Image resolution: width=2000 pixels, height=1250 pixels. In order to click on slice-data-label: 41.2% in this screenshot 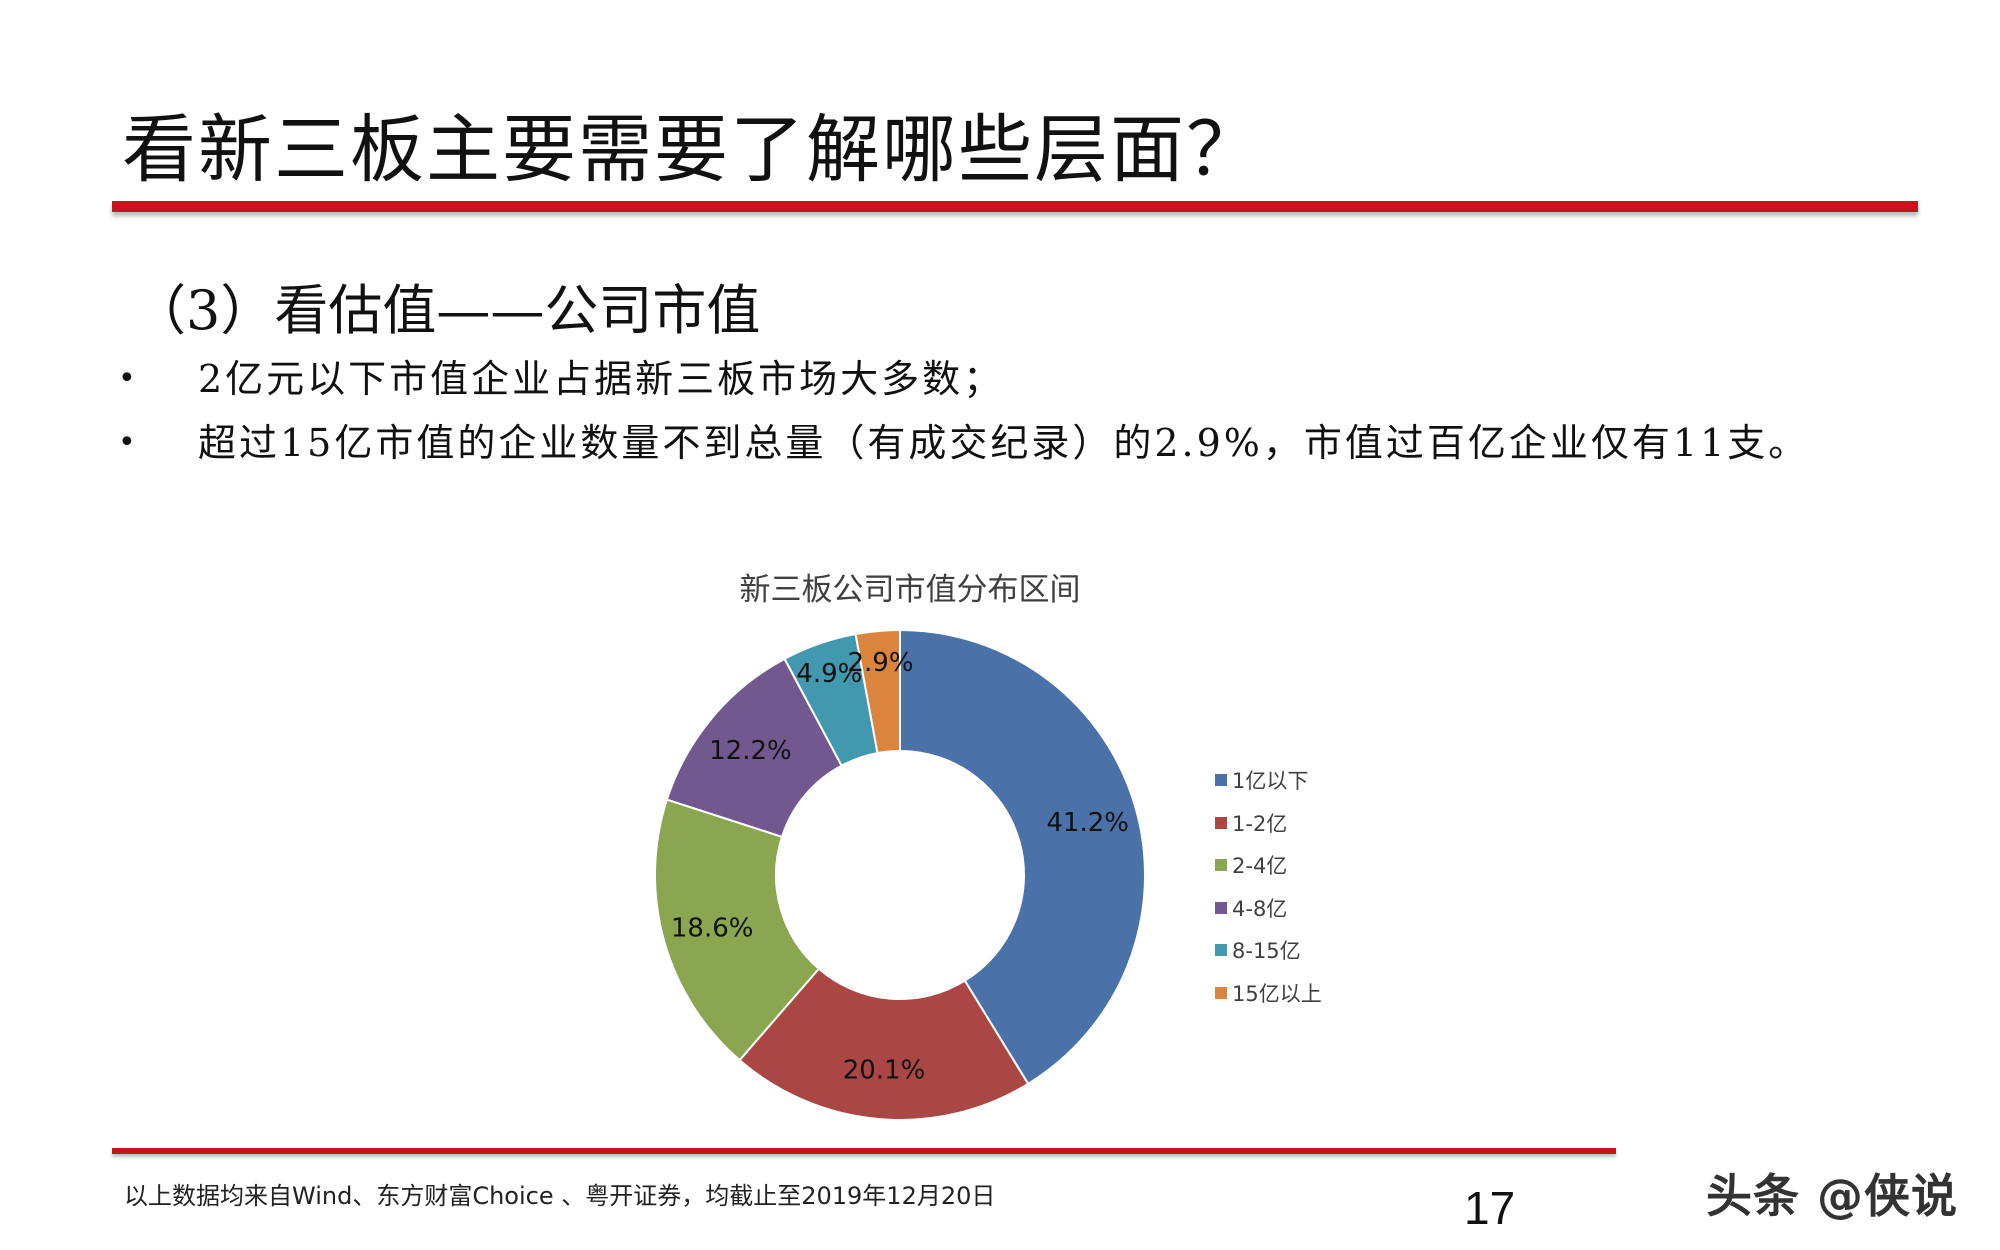, I will do `click(1087, 823)`.